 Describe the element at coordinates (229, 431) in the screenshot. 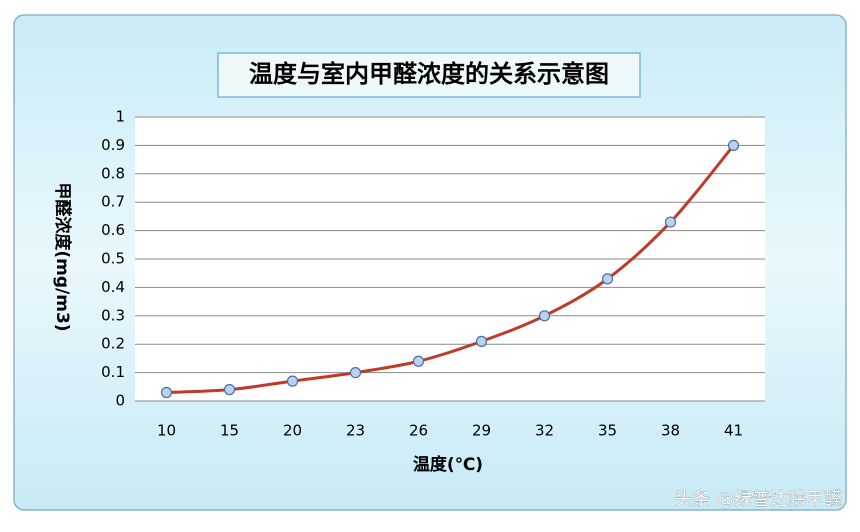

I see `x-tick-label: 15` at that location.